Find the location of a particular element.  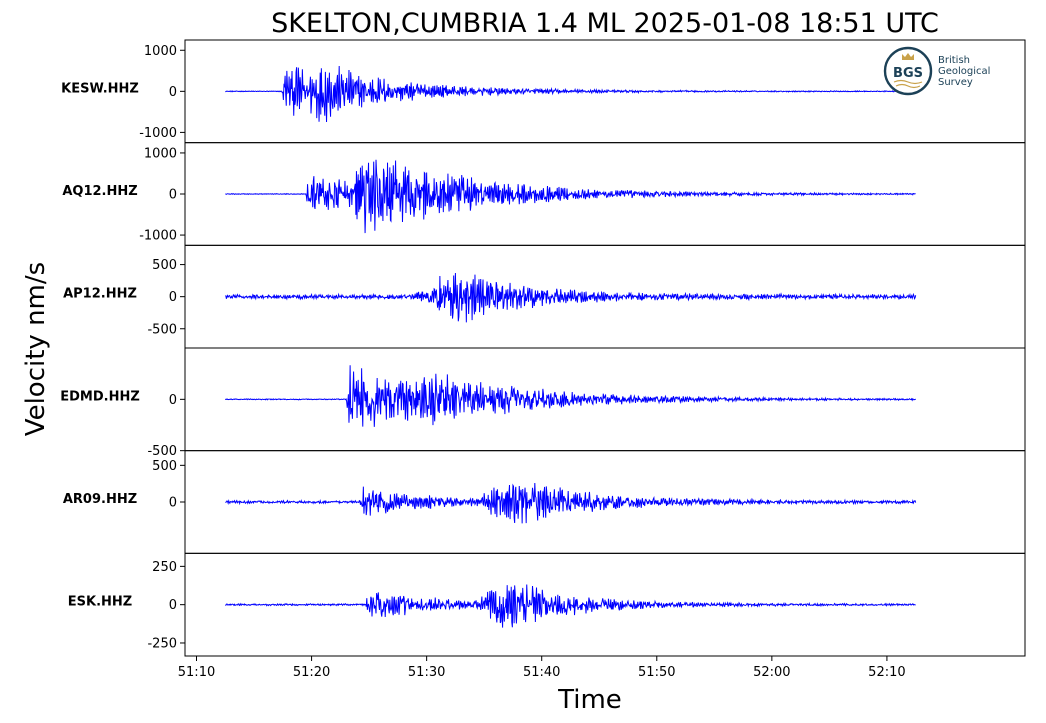

x-tick-label: 51:10 is located at coordinates (196, 672).